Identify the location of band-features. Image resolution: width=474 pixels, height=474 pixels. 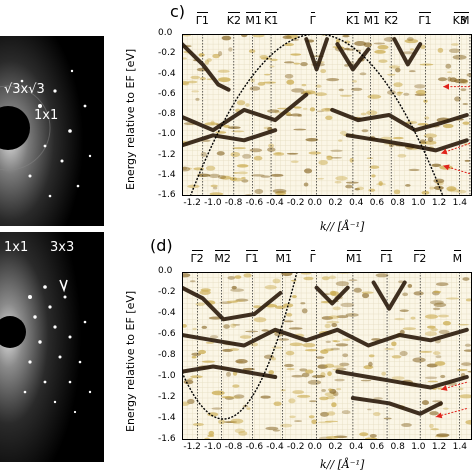
(325, 95).